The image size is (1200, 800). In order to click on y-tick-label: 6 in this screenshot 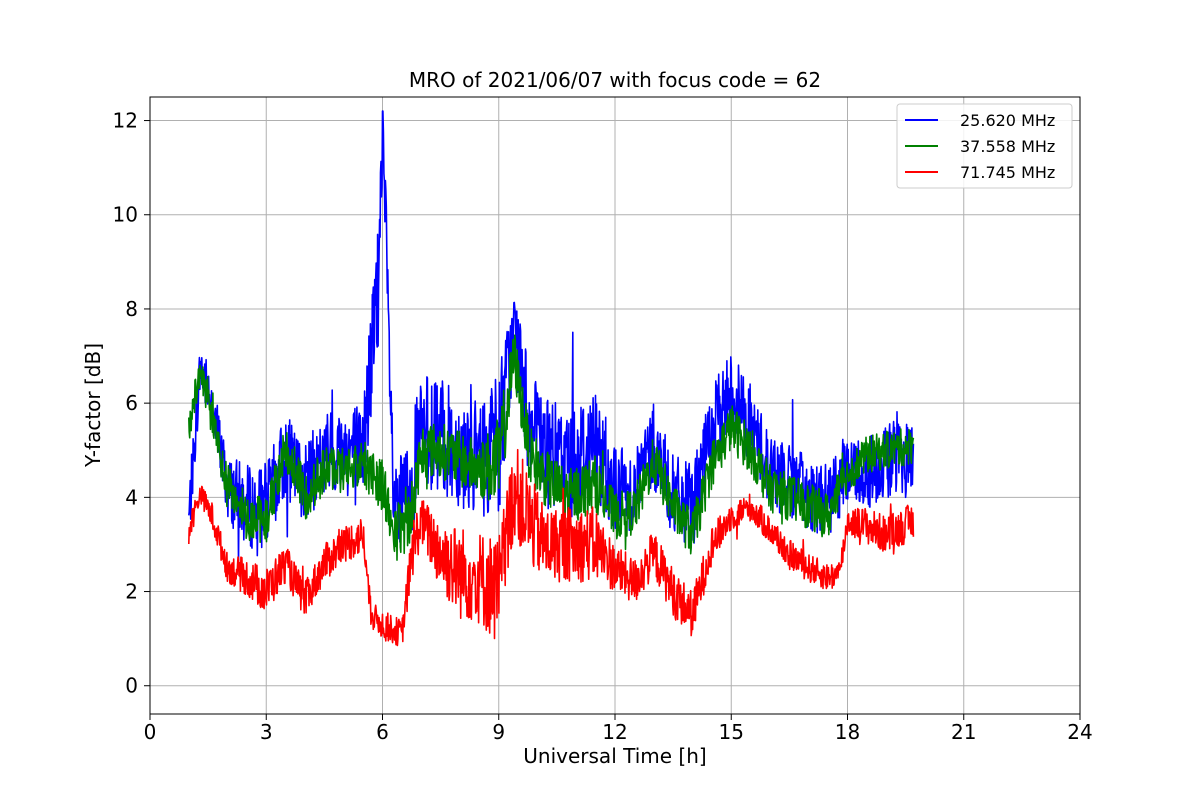, I will do `click(131, 403)`.